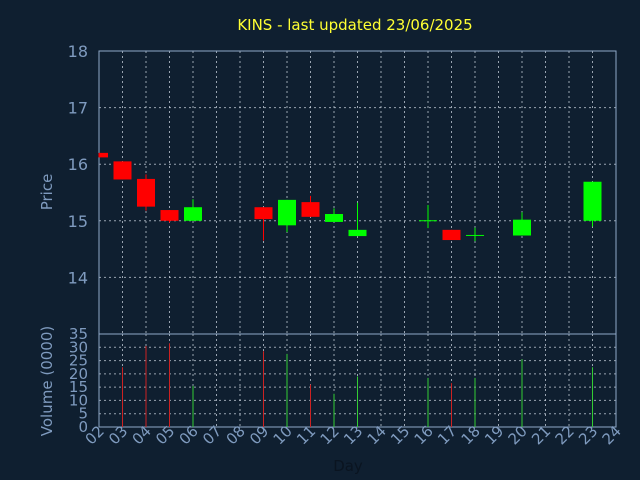 This screenshot has height=480, width=640. What do you see at coordinates (236, 435) in the screenshot?
I see `day-tick-label: 08` at bounding box center [236, 435].